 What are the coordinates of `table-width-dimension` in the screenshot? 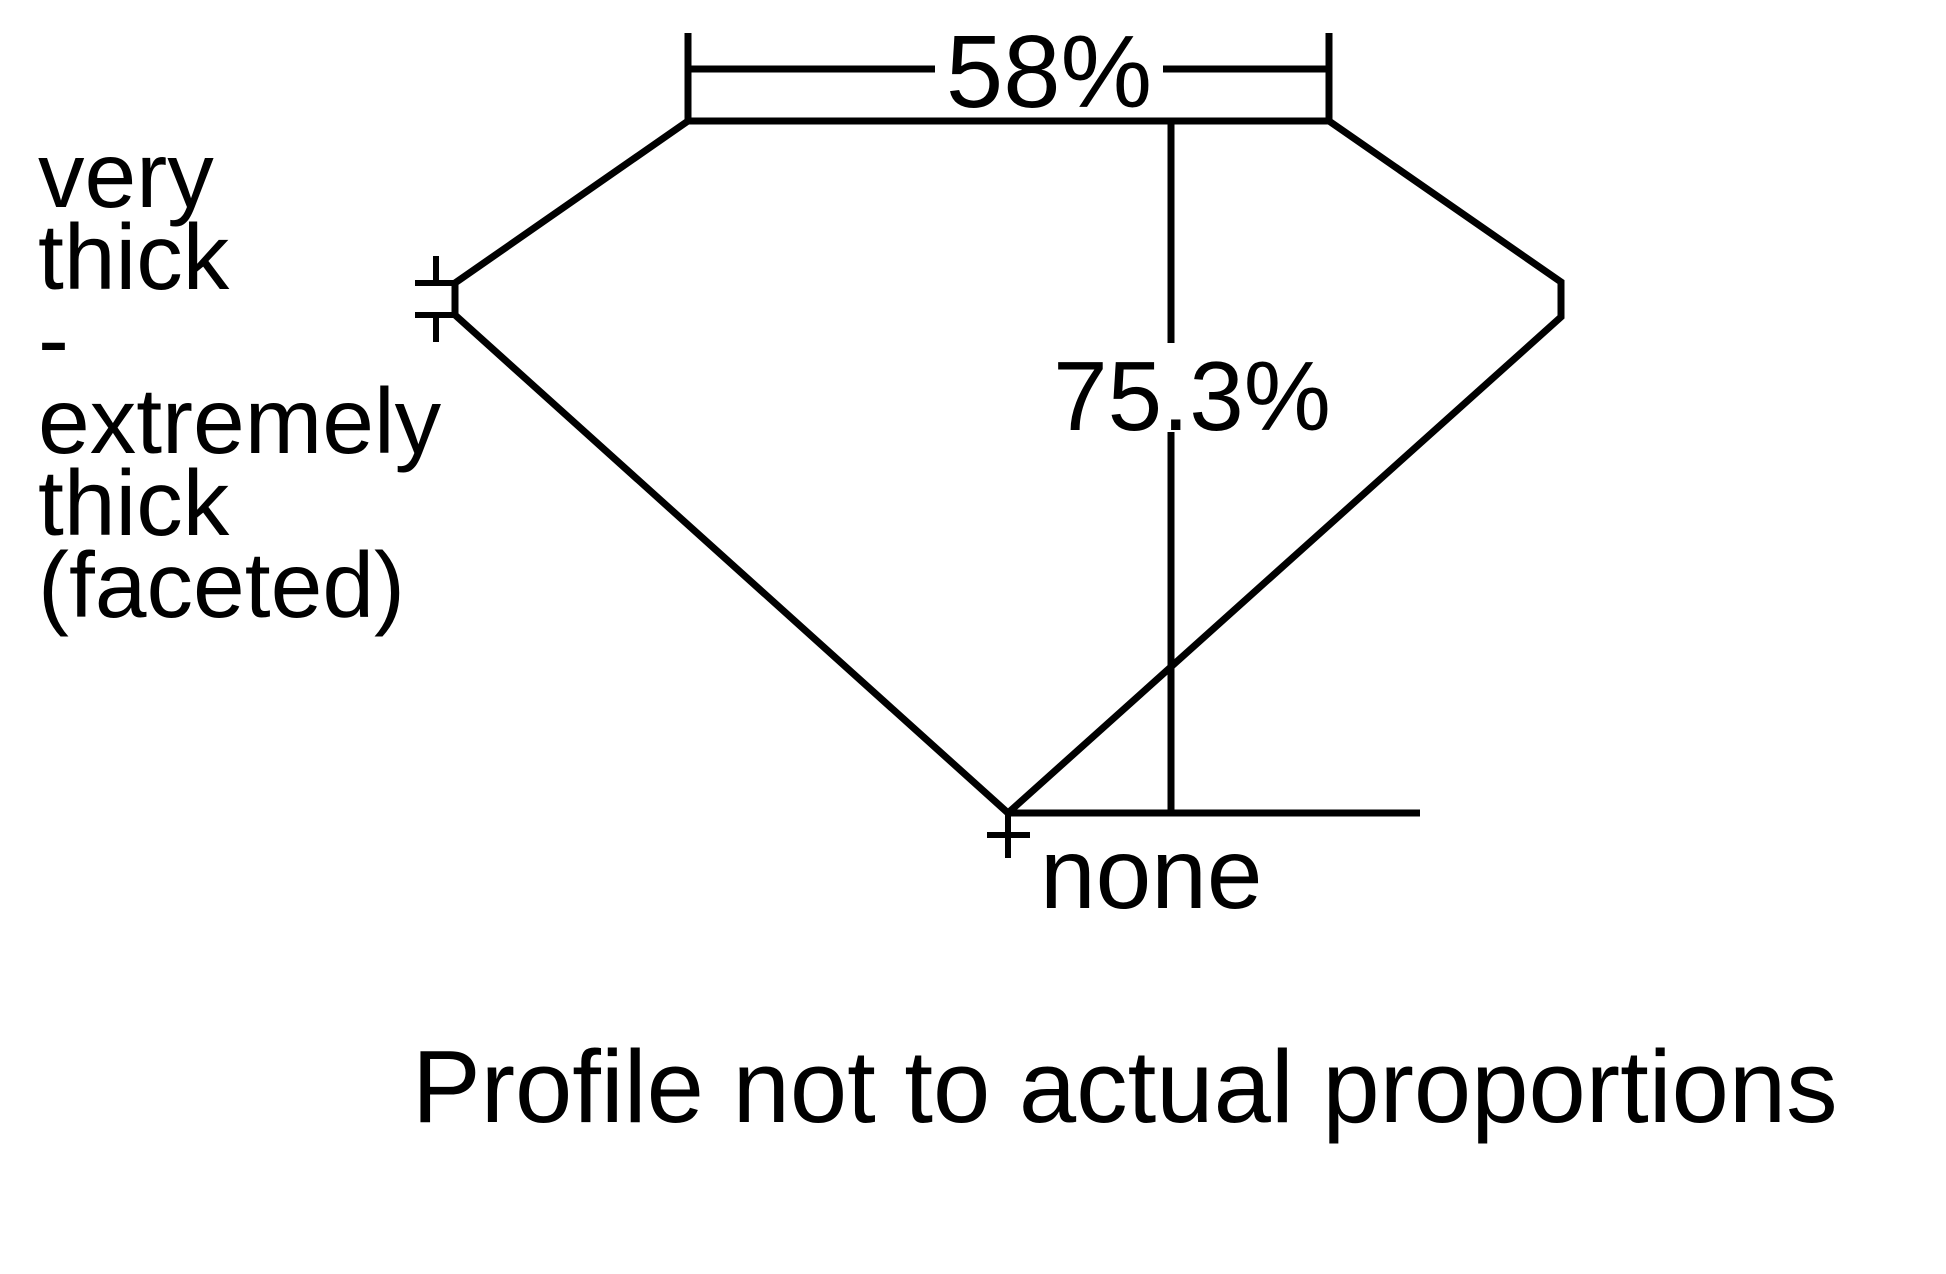 It's located at (1008, 77).